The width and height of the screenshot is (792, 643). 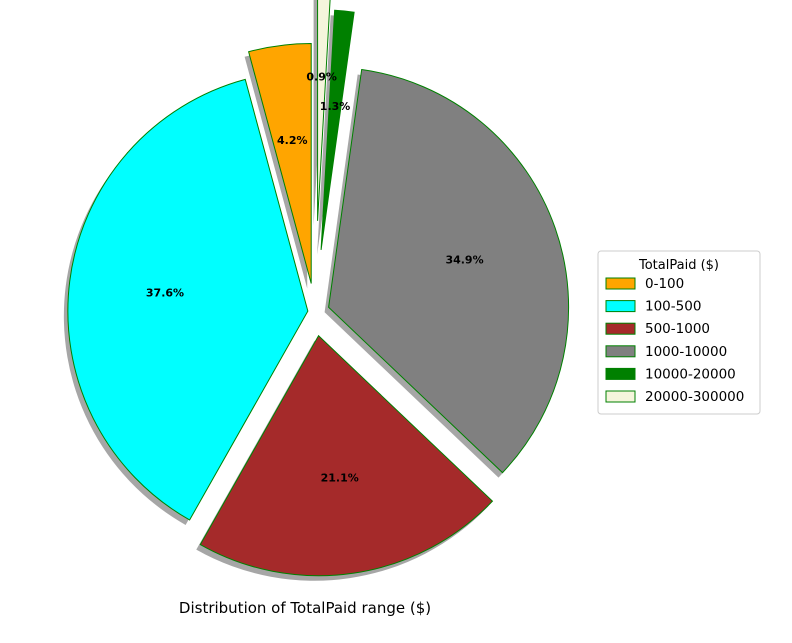 What do you see at coordinates (678, 265) in the screenshot?
I see `legend-title: TotalPaid ($)` at bounding box center [678, 265].